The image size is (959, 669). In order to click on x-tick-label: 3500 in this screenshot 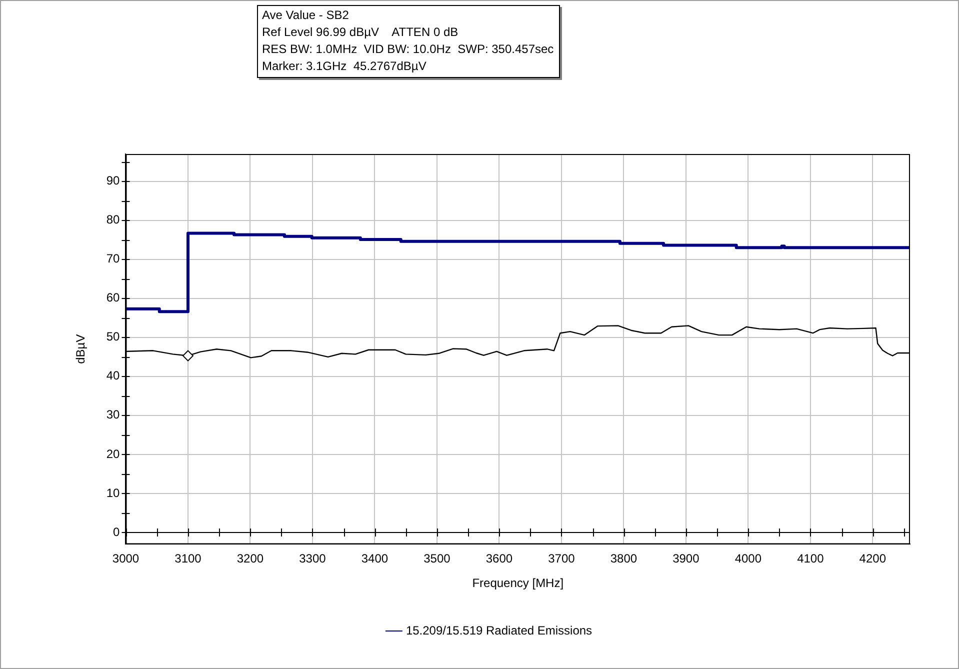, I will do `click(437, 559)`.